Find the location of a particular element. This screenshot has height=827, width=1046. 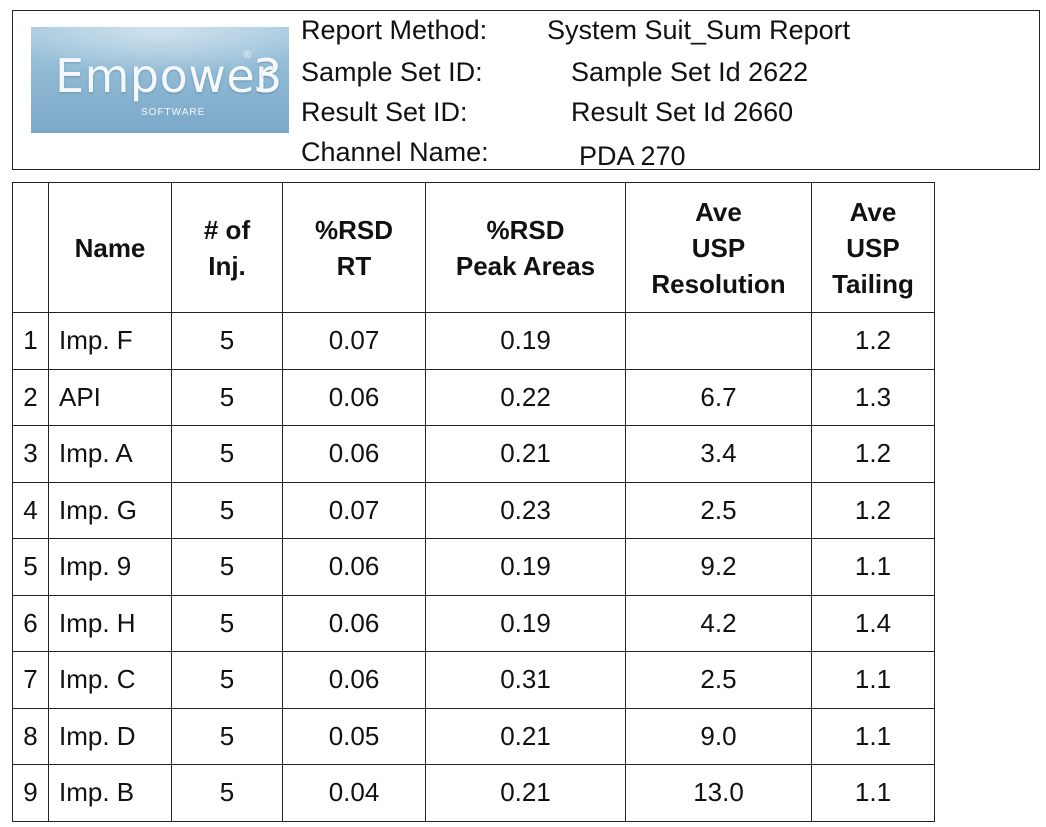

cell-index: 5 is located at coordinates (30, 567).